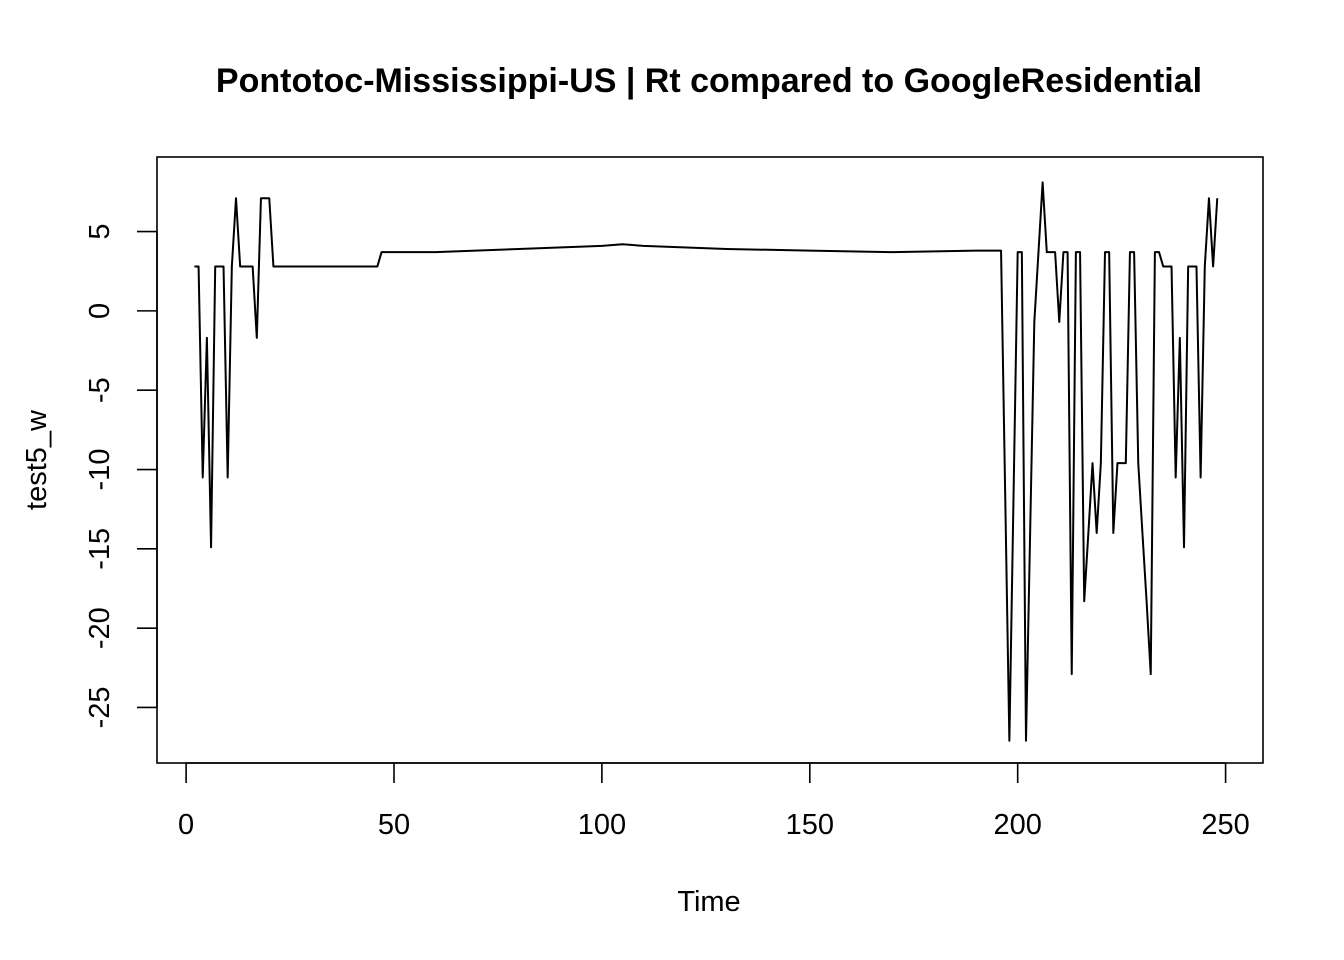  What do you see at coordinates (1225, 825) in the screenshot?
I see `x-tick-label: 250` at bounding box center [1225, 825].